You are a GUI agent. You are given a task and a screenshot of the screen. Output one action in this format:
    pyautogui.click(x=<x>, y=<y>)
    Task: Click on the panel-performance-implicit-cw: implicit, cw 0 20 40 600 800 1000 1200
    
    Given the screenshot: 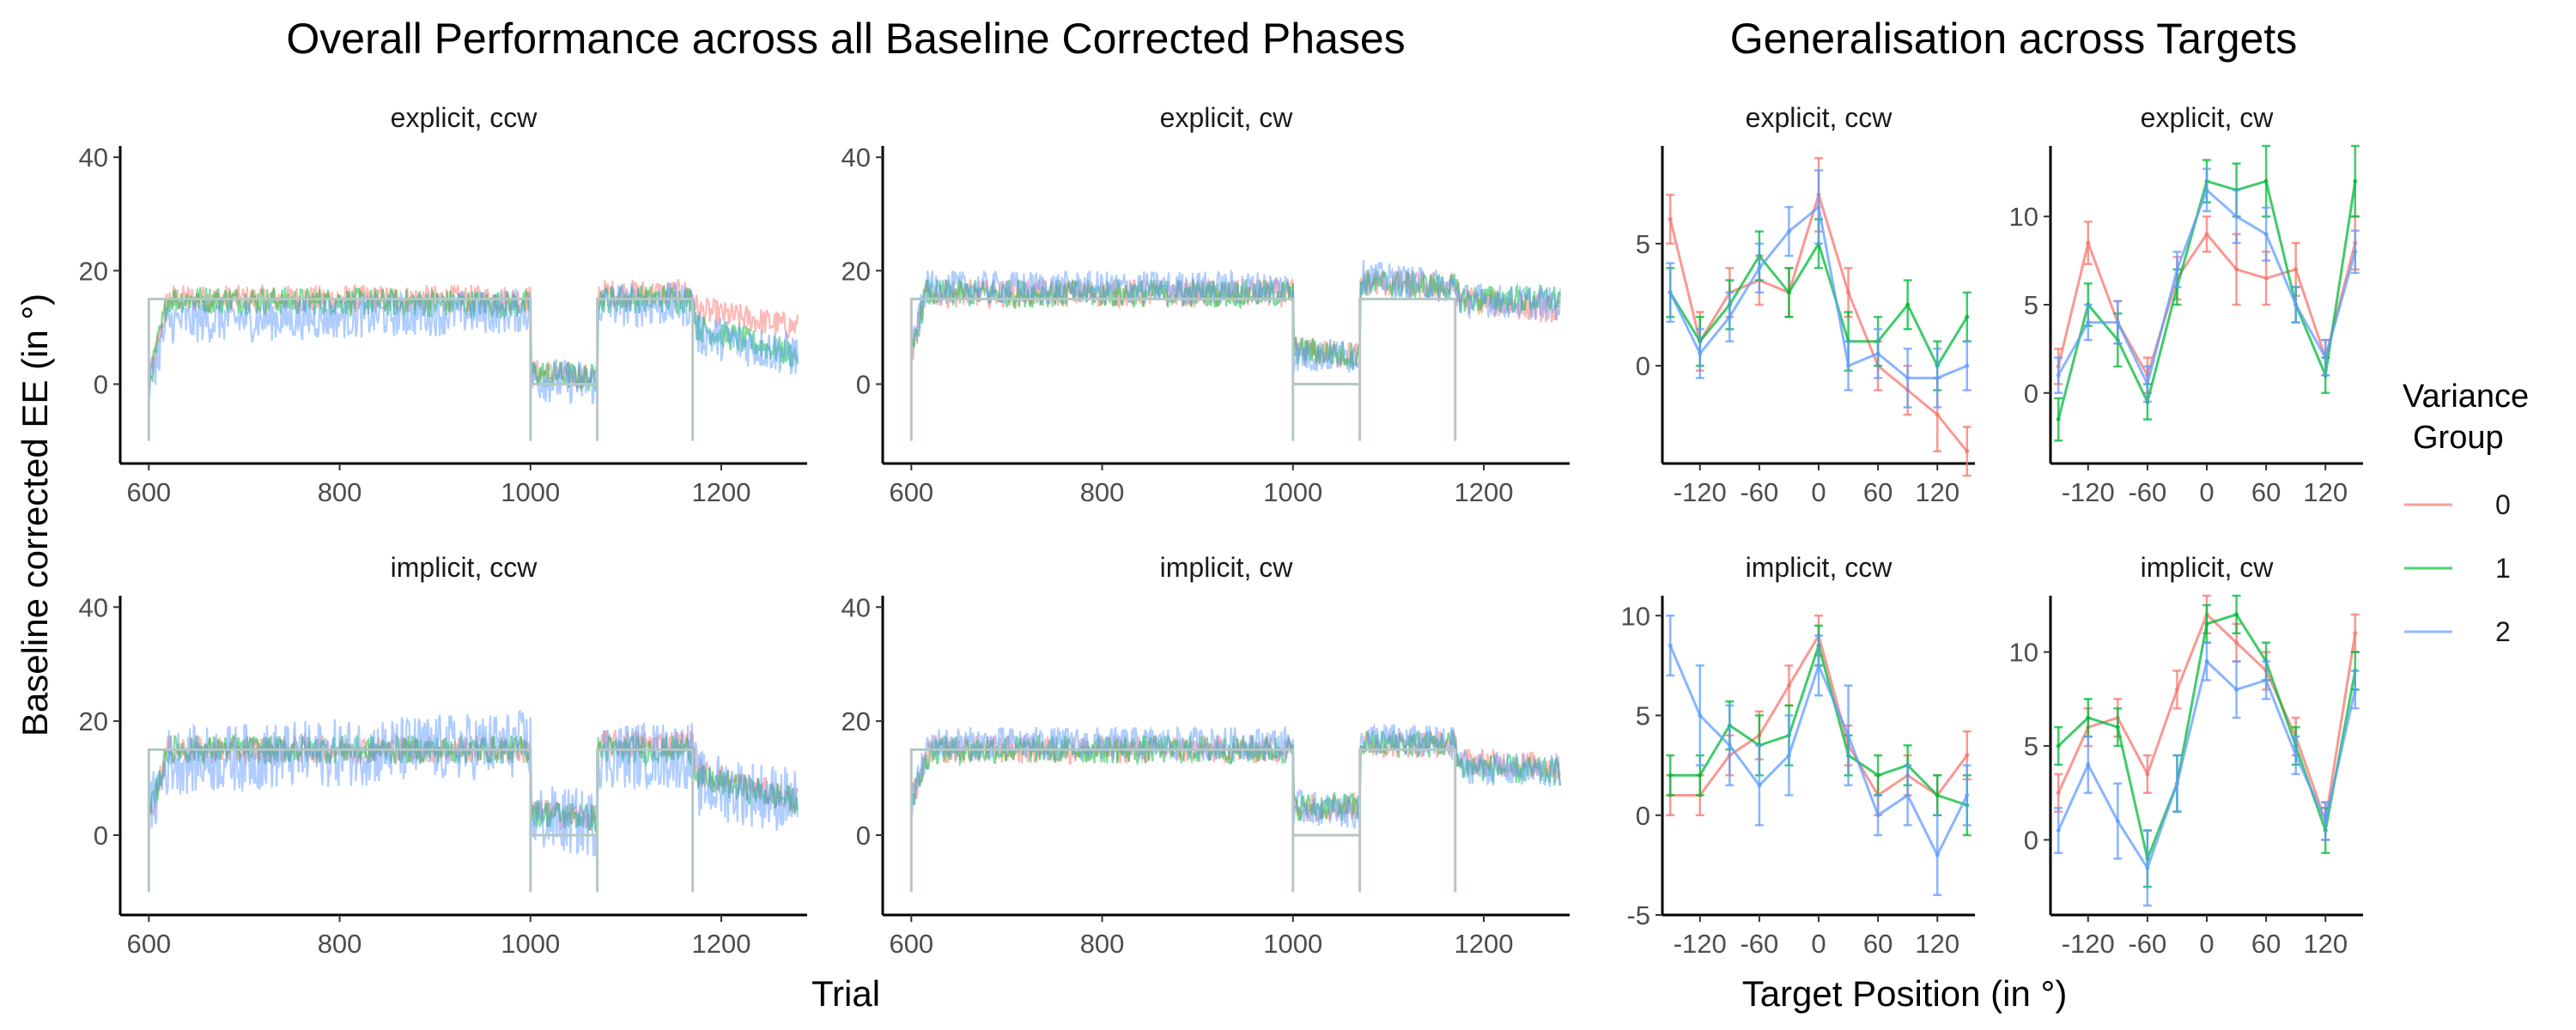 What is the action you would take?
    pyautogui.click(x=1206, y=755)
    